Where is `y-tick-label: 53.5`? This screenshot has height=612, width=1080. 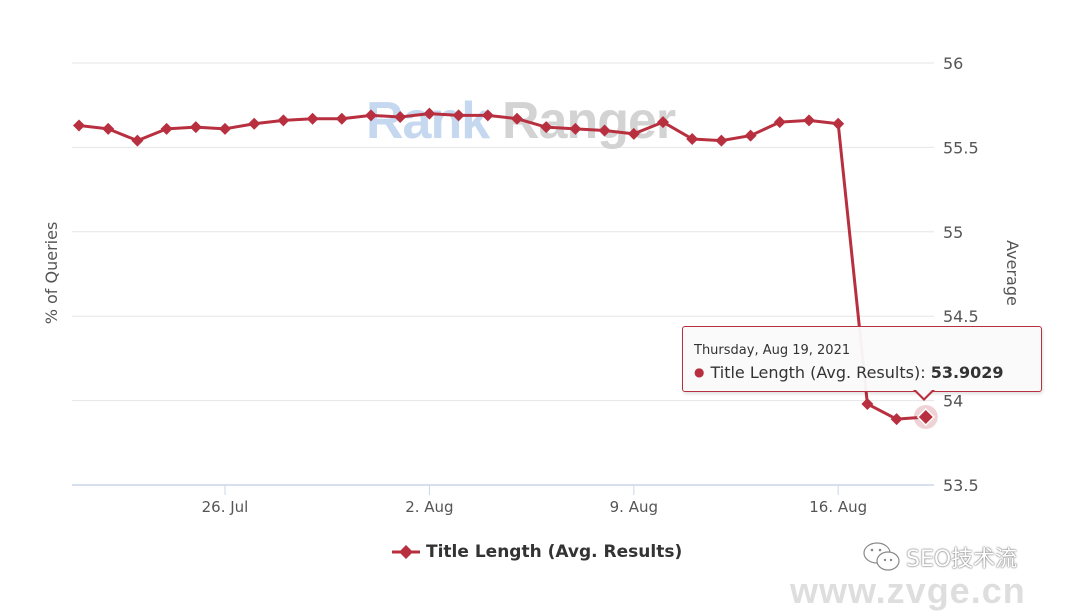 y-tick-label: 53.5 is located at coordinates (961, 485).